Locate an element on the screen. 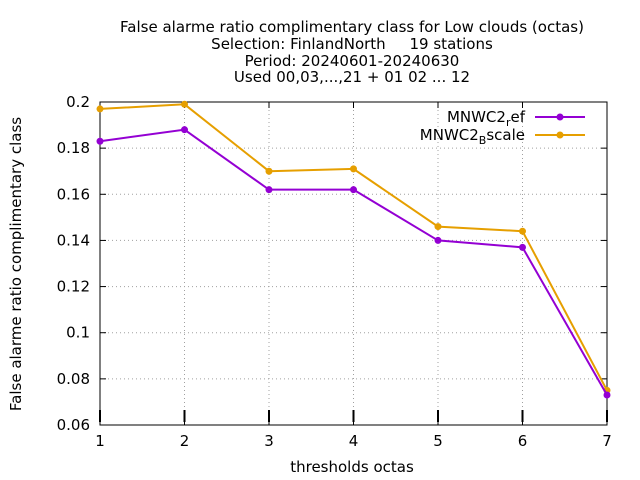 This screenshot has width=640, height=480. y-tick-label: 0.2 is located at coordinates (78, 102).